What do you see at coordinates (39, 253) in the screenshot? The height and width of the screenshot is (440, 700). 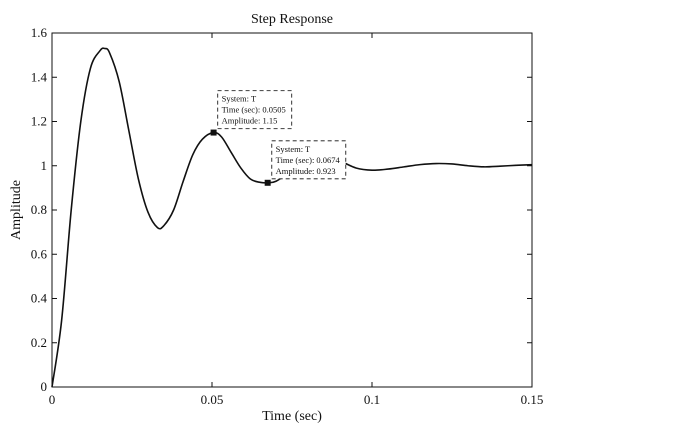 I see `y-tick-label: 0.6` at bounding box center [39, 253].